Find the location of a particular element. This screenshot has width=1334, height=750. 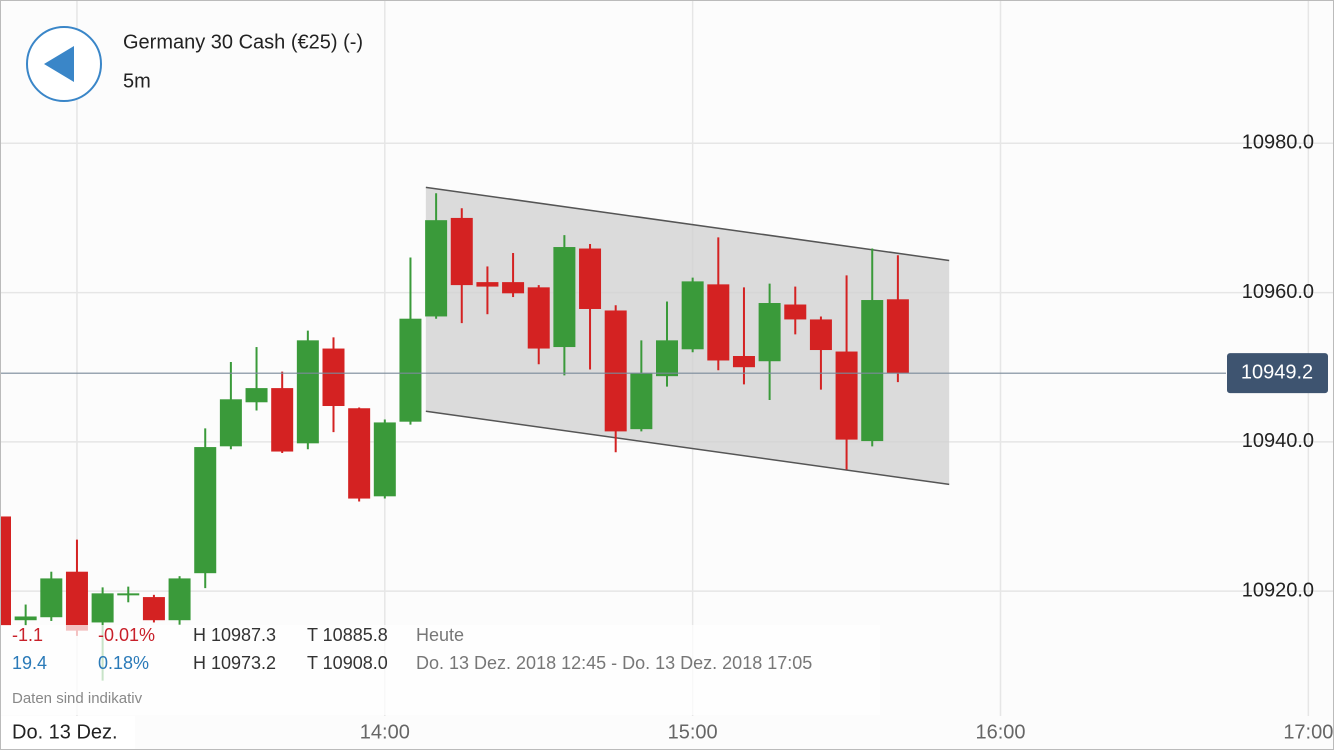

x-tick-label: 15:00 is located at coordinates (693, 732).